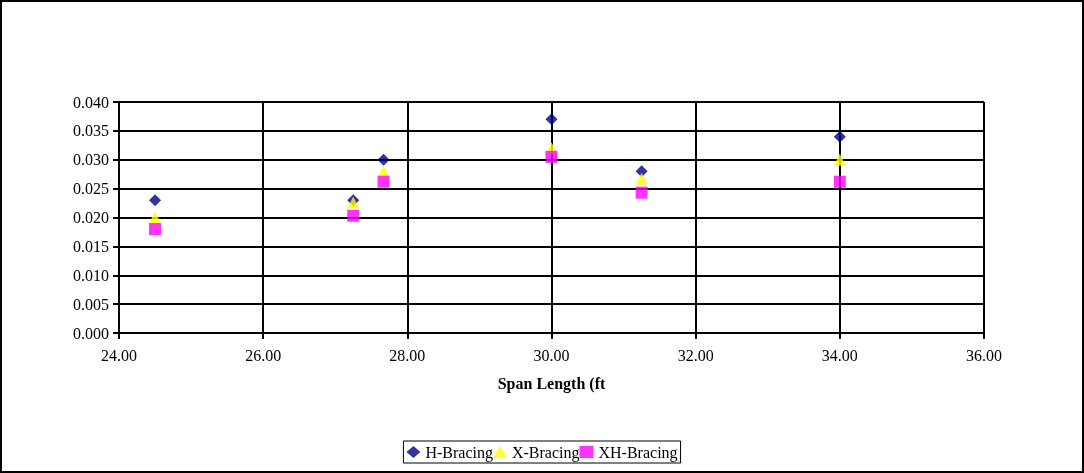  I want to click on y-tick-label: 0.005, so click(91, 304).